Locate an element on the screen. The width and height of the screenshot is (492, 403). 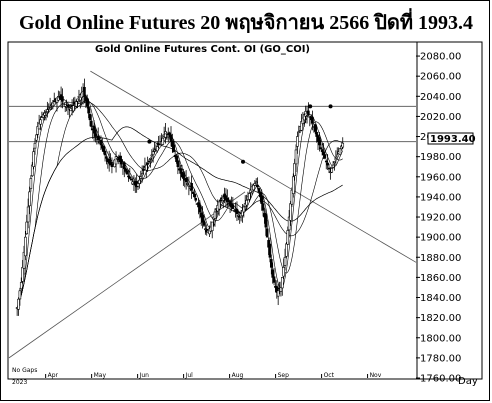
y-tick-label: 2040.00 is located at coordinates (440, 97).